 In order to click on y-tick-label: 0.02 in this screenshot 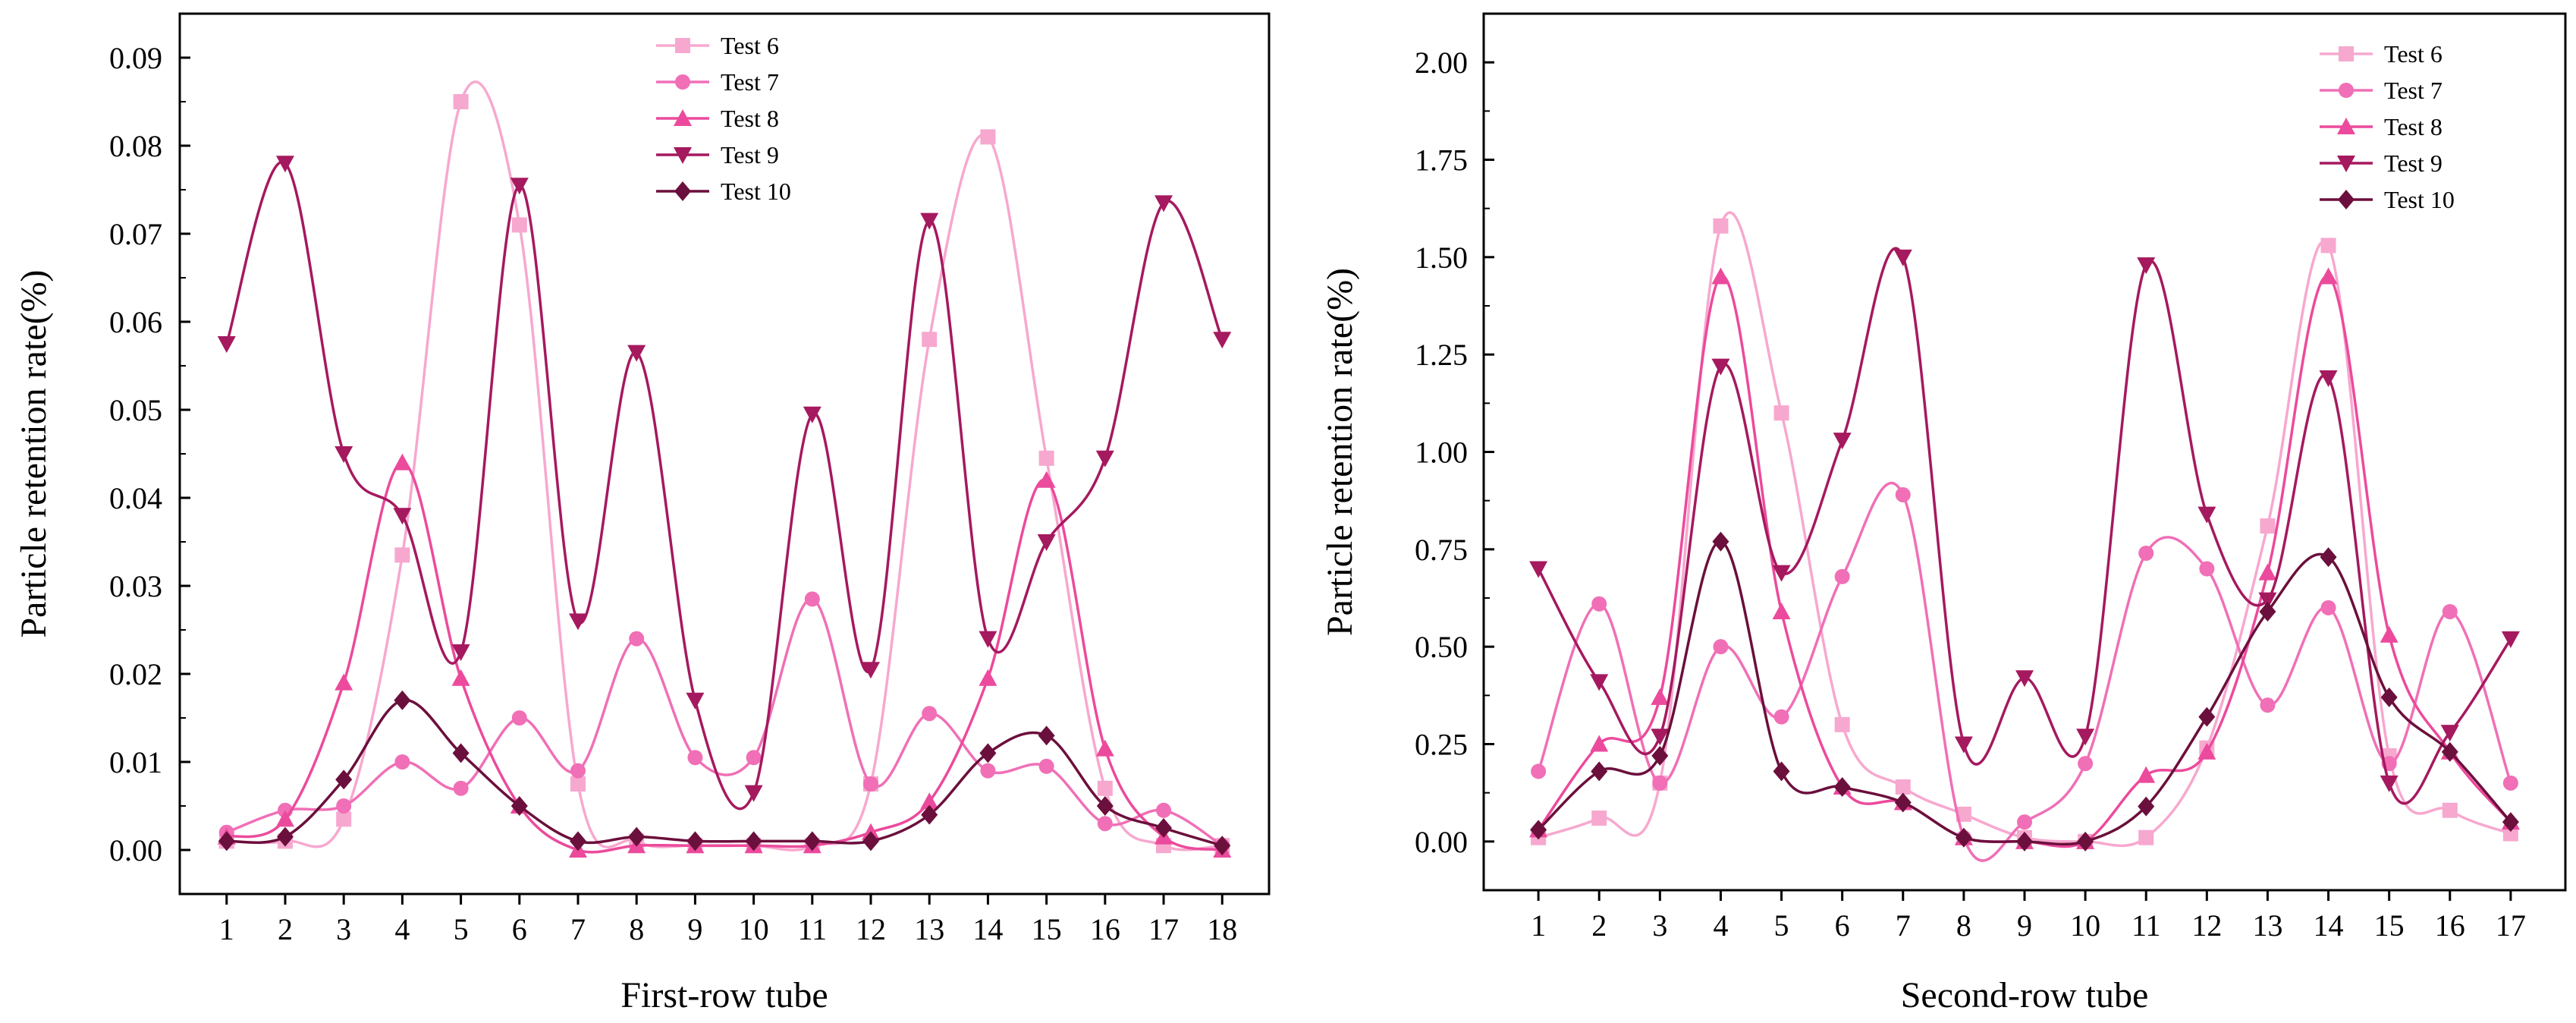, I will do `click(135, 674)`.